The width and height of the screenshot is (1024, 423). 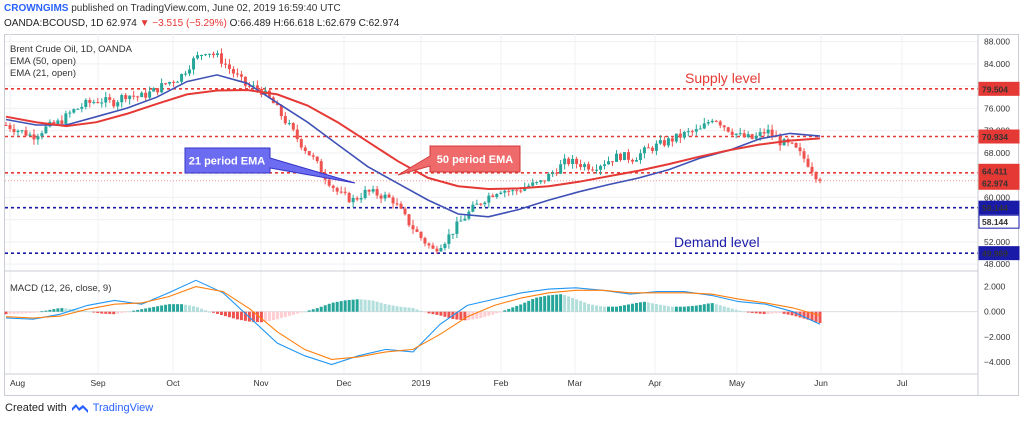 I want to click on price-label-text: 58.144, so click(x=995, y=222).